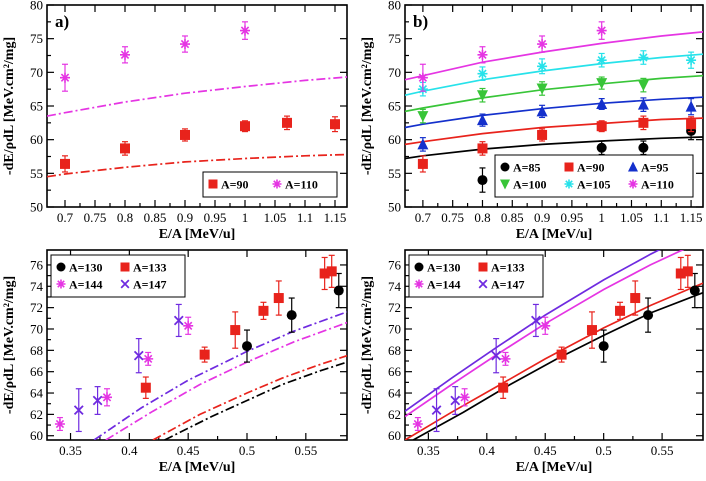  Describe the element at coordinates (395, 371) in the screenshot. I see `y-tick-label: 66` at that location.